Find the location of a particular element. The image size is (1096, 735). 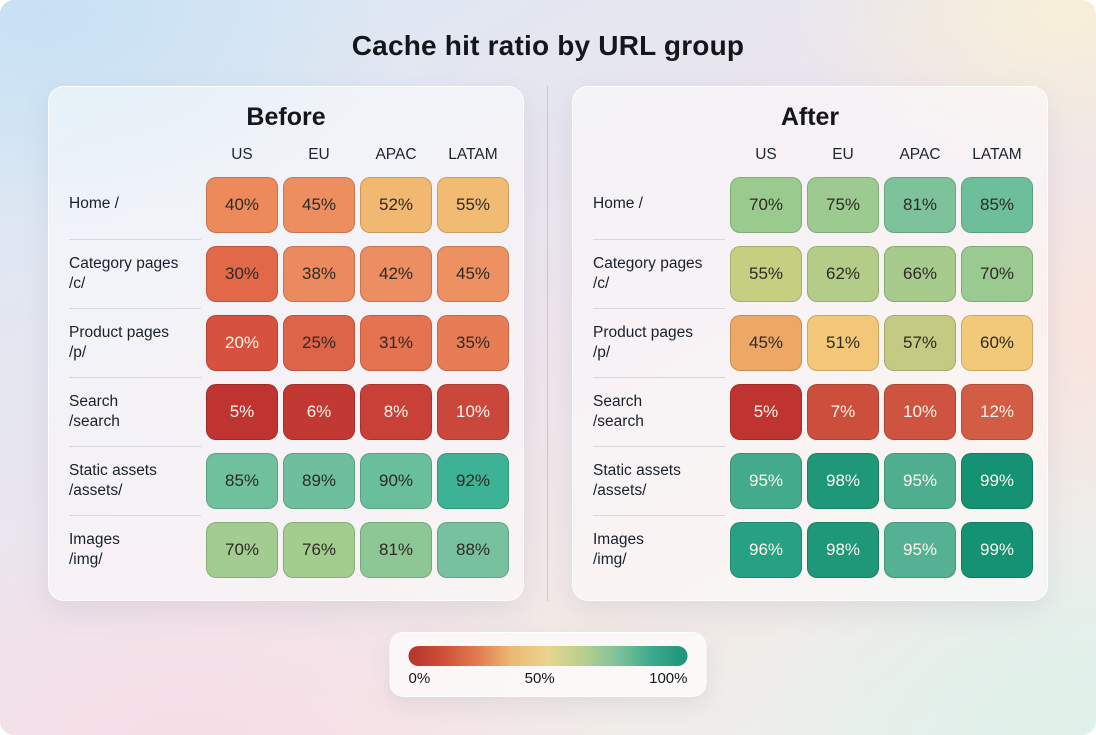

legend-max-label: 100% is located at coordinates (668, 678).